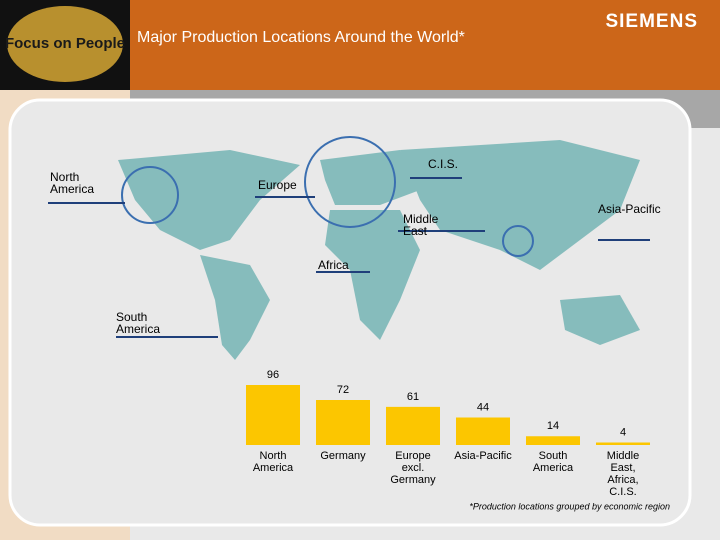 This screenshot has height=545, width=720. Describe the element at coordinates (138, 323) in the screenshot. I see `map-label: South America` at that location.